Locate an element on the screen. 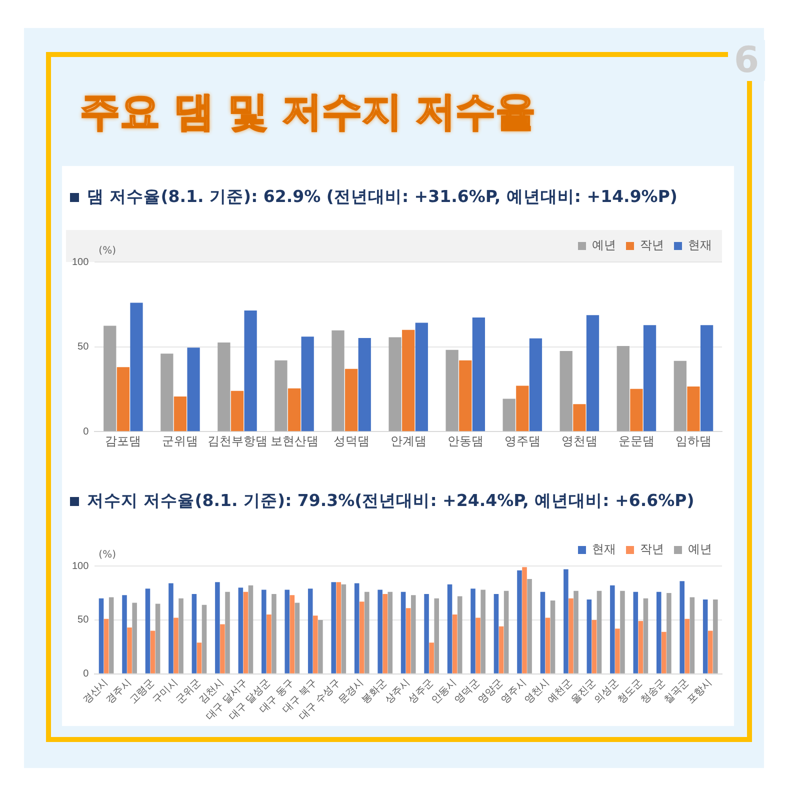 The height and width of the screenshot is (800, 800). y-axis-title: (%) is located at coordinates (107, 555).